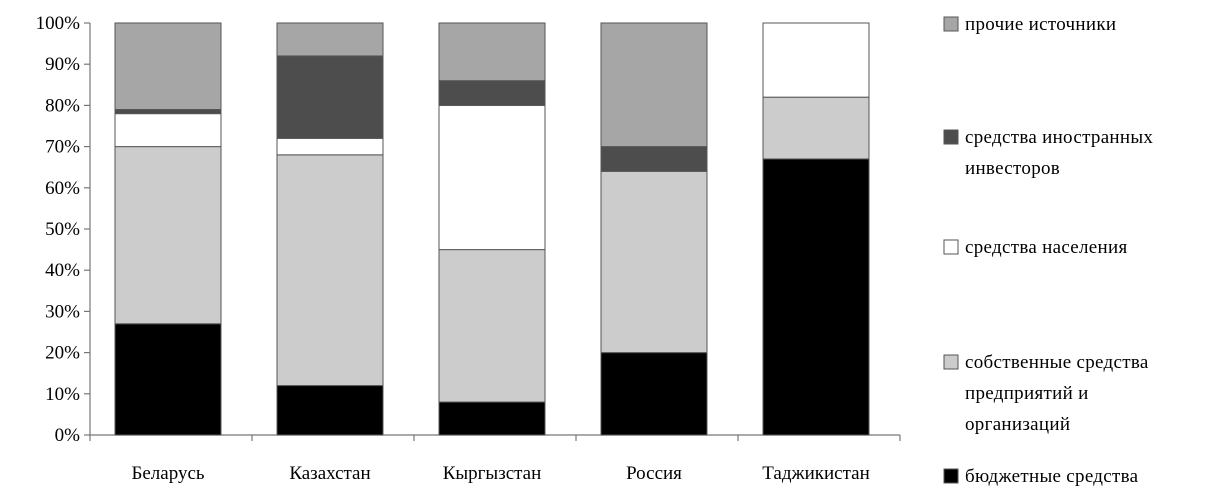 The height and width of the screenshot is (491, 1213). Describe the element at coordinates (68, 435) in the screenshot. I see `y-tick-label: 0%` at that location.